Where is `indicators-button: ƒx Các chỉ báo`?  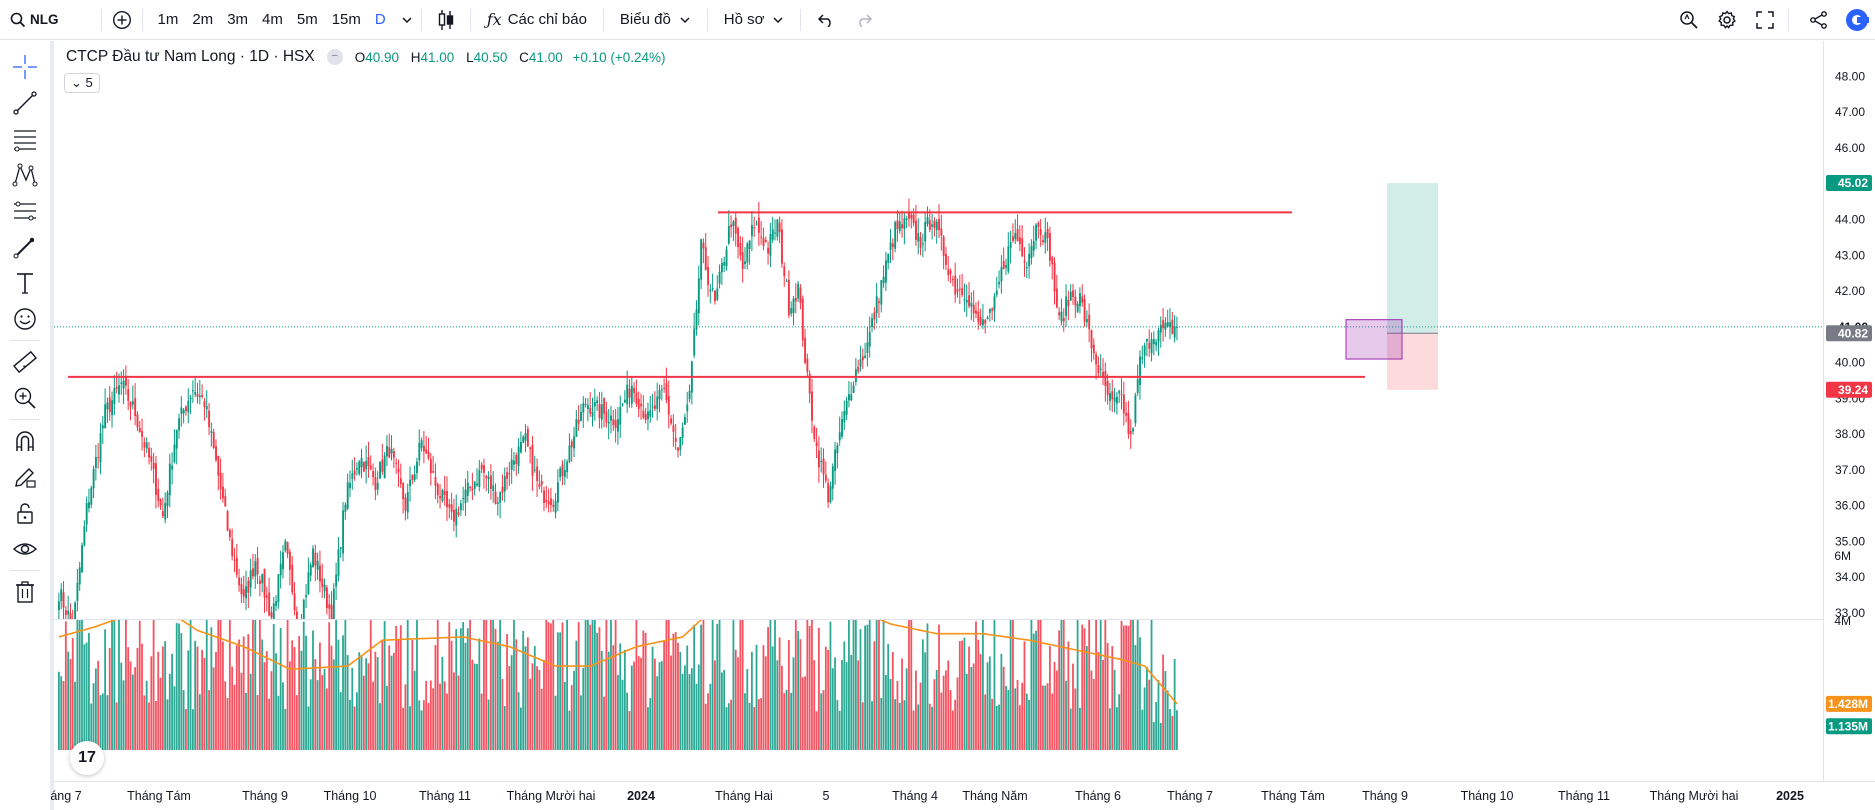
indicators-button: ƒx Các chỉ báo is located at coordinates (537, 20).